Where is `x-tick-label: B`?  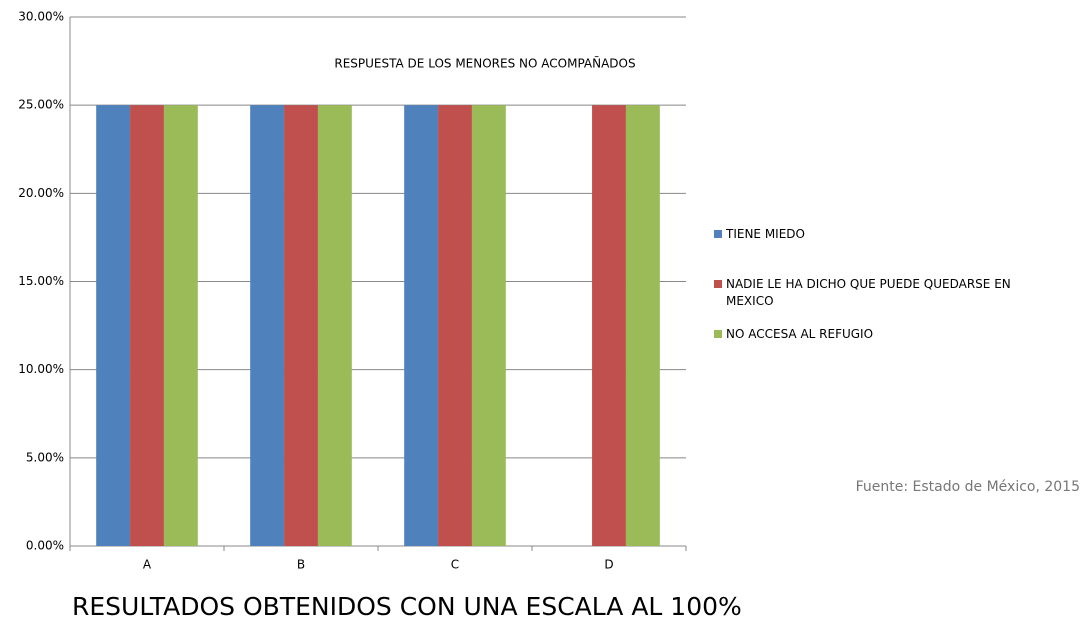
x-tick-label: B is located at coordinates (301, 565).